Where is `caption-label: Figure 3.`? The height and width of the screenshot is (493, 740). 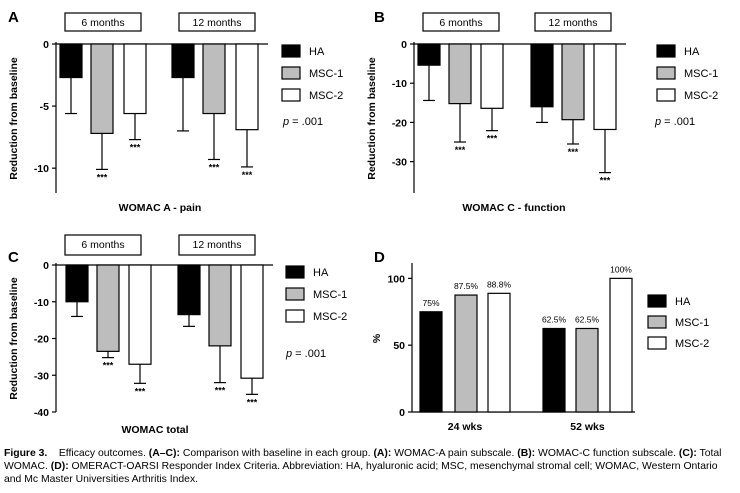 caption-label: Figure 3. is located at coordinates (26, 453).